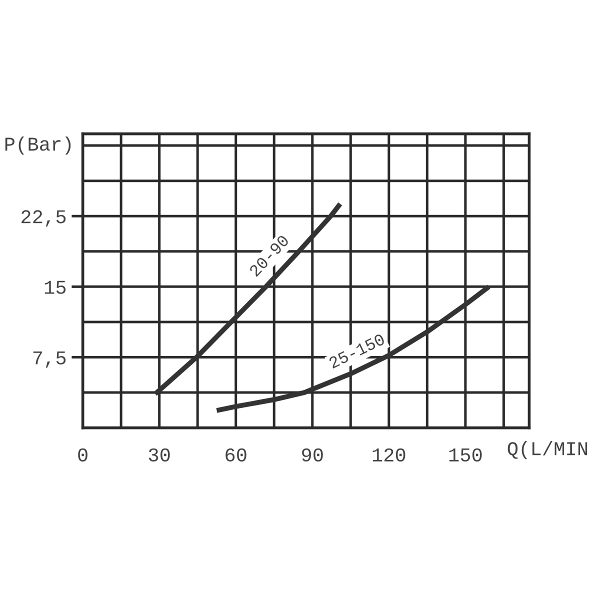 The image size is (600, 600). I want to click on x-tick-label: 30, so click(159, 455).